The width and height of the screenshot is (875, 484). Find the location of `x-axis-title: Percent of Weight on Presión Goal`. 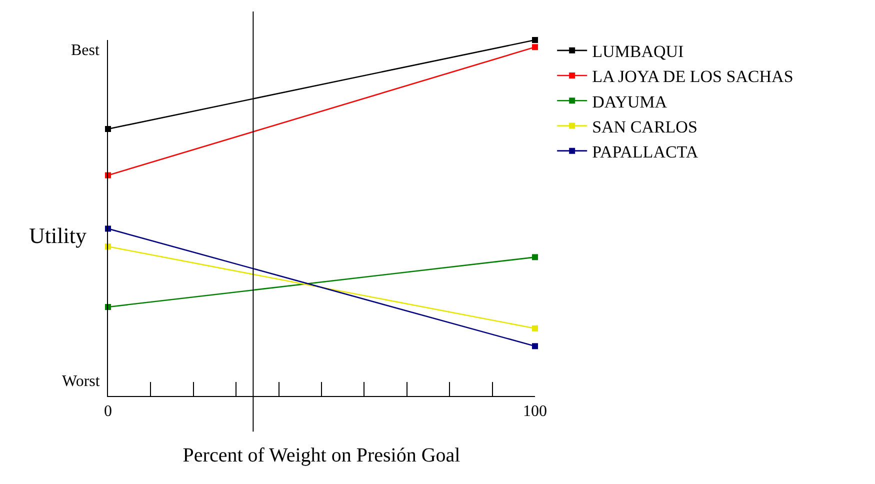

x-axis-title: Percent of Weight on Presión Goal is located at coordinates (321, 455).